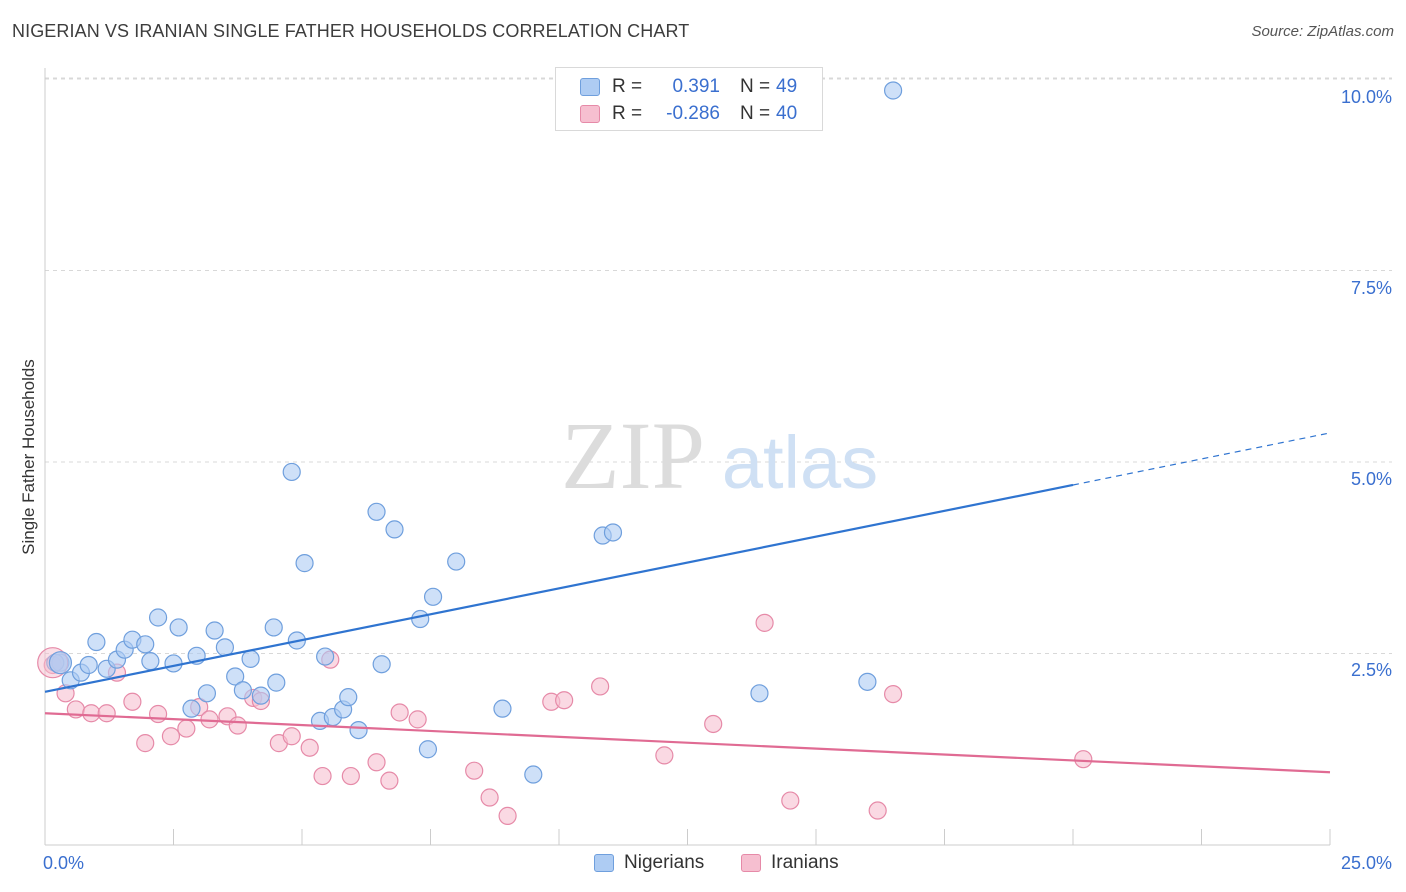 This screenshot has height=892, width=1406. I want to click on legend-row-iranians: R = -0.286 N = 40, so click(688, 114).